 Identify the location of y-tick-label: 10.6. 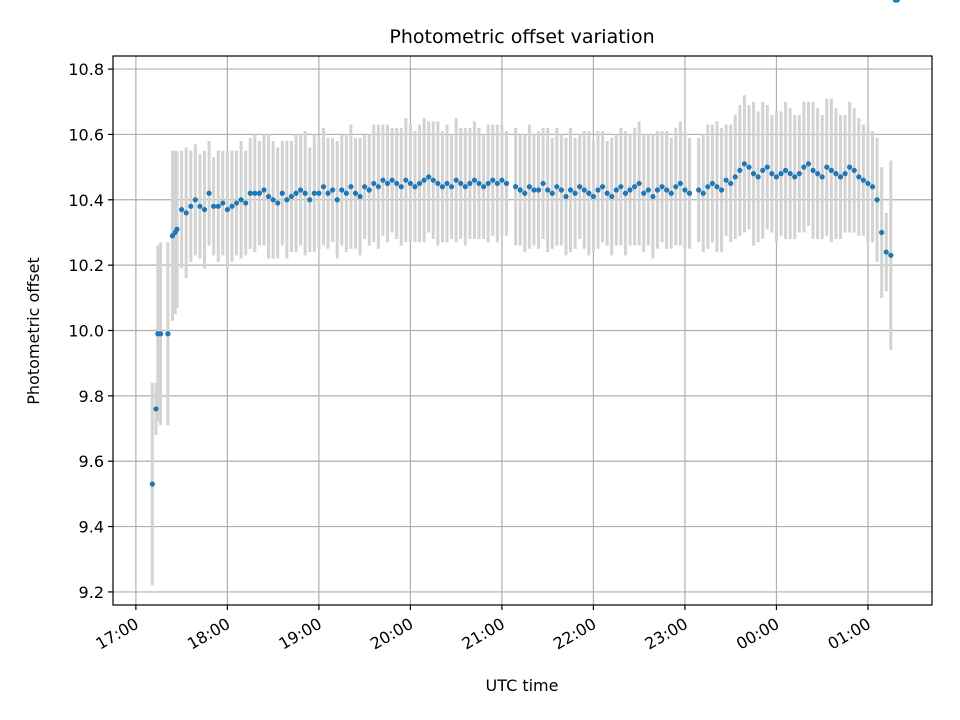
(86, 134).